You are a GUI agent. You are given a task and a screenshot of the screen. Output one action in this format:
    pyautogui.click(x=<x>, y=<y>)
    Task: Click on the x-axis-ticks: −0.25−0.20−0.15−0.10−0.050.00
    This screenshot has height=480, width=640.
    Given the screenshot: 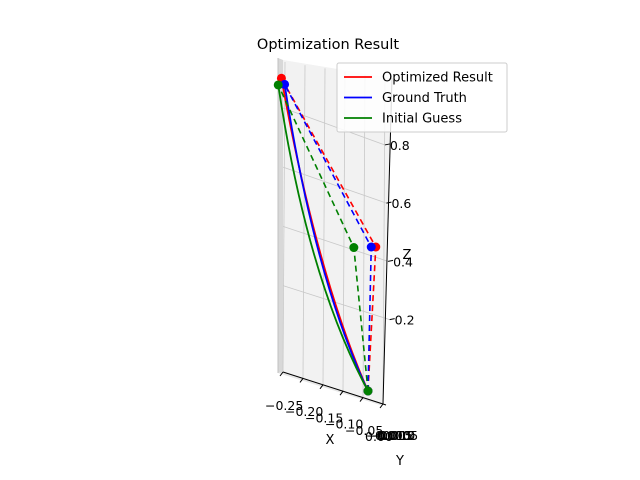 What is the action you would take?
    pyautogui.click(x=329, y=407)
    